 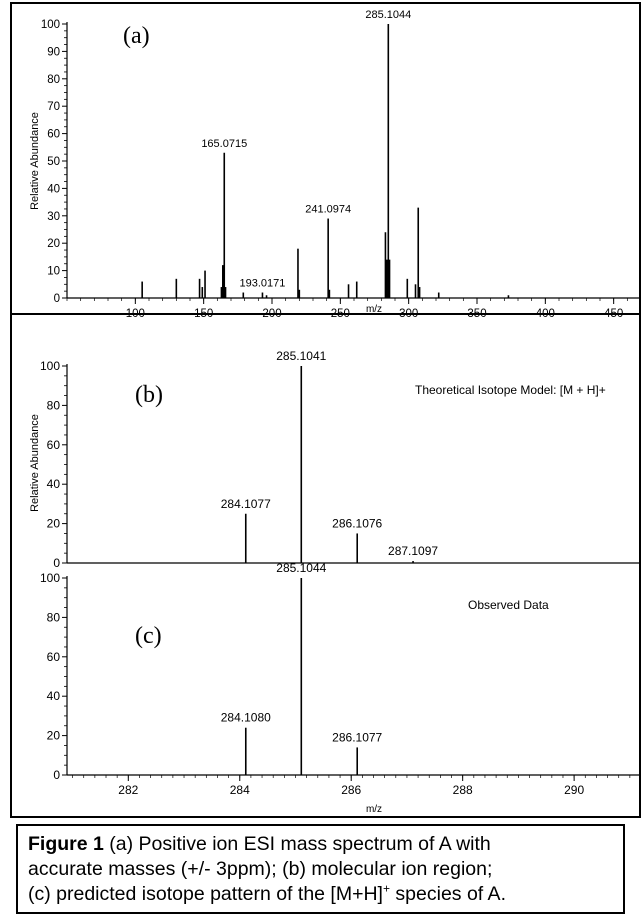 I want to click on panel-a-peak-label: 285.1044, so click(x=388, y=15).